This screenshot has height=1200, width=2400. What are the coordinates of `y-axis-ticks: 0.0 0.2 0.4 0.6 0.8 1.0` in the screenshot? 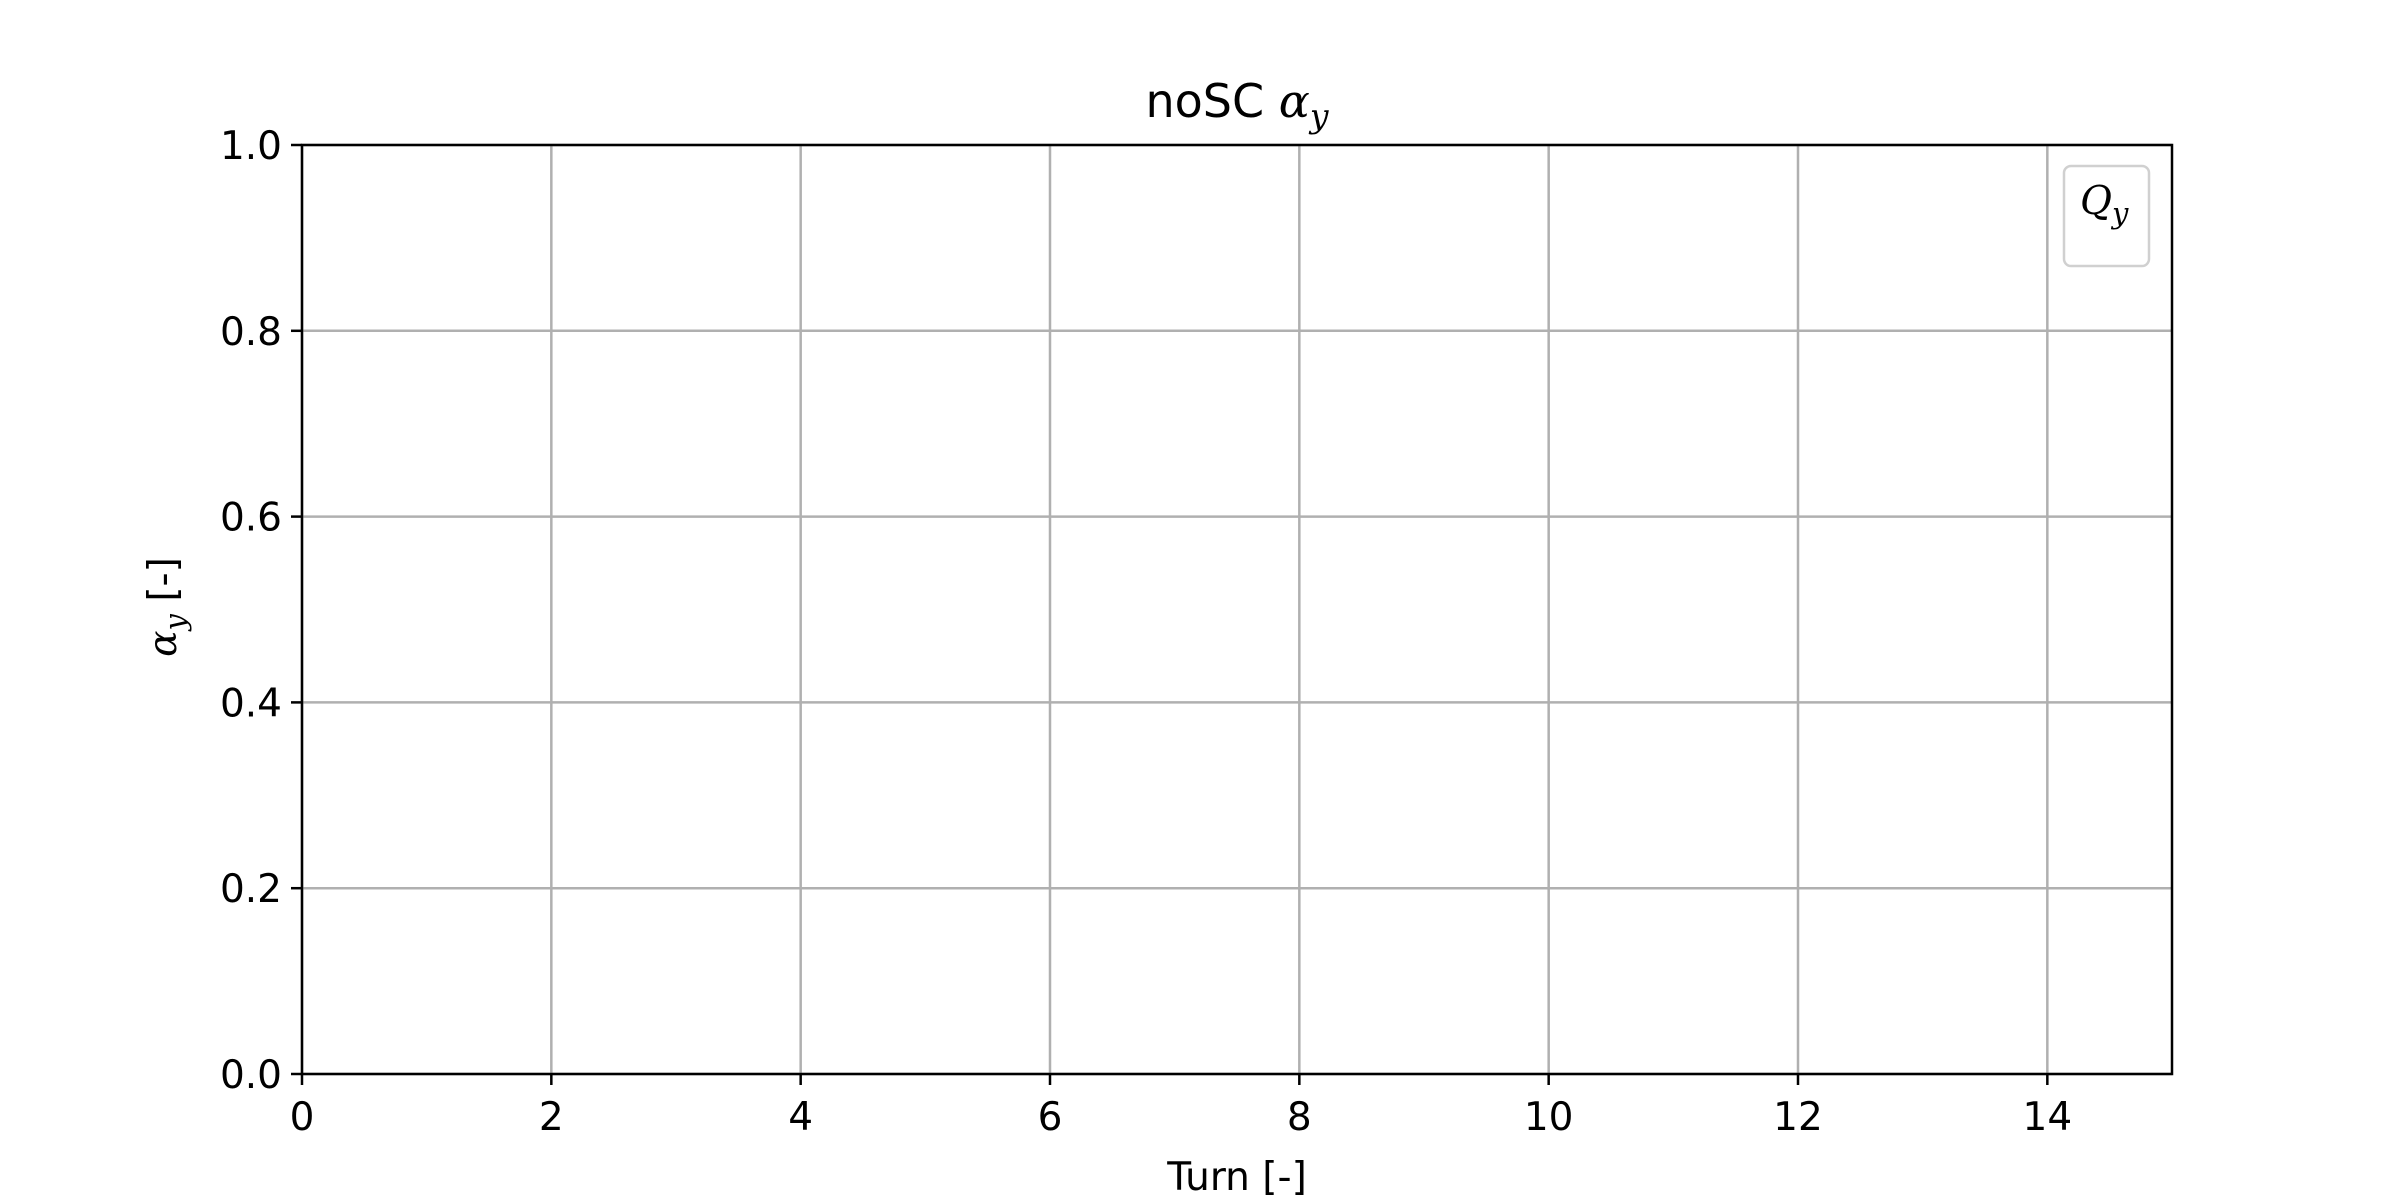 It's located at (261, 611).